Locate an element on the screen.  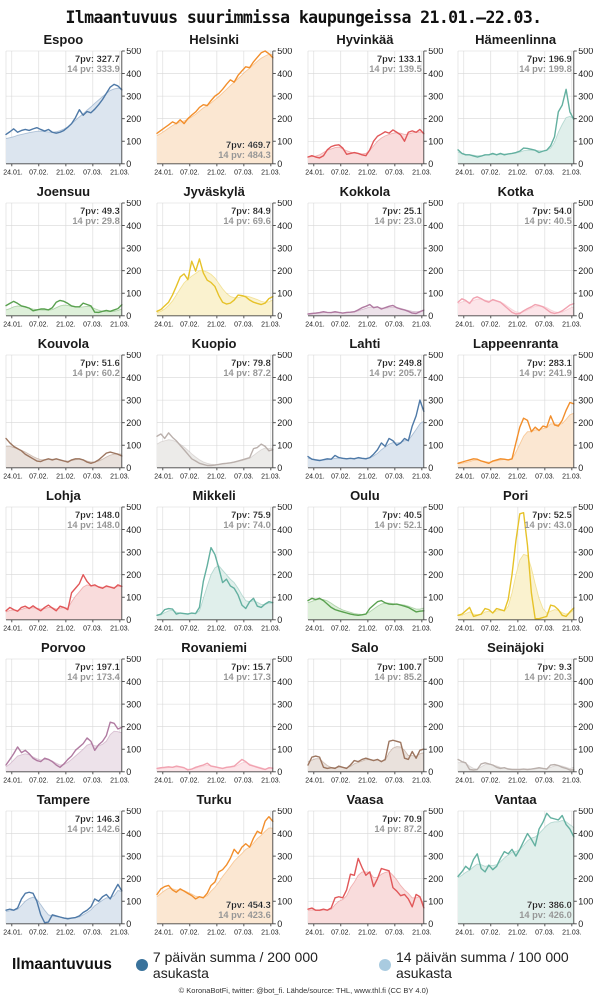
chart-city-title: Rovaniemi is located at coordinates (214, 647).